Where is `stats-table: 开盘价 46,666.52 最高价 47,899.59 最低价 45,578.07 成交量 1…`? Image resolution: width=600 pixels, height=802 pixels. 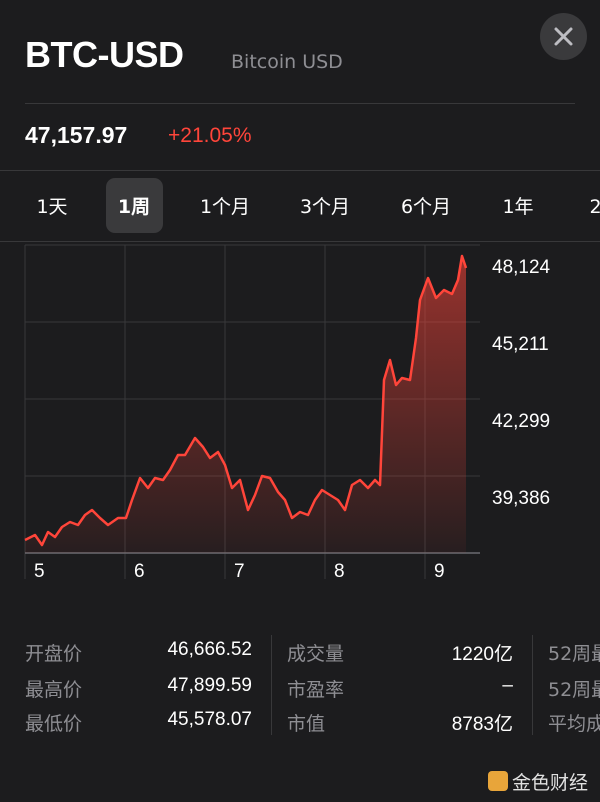
stats-table: 开盘价 46,666.52 最高价 47,899.59 最低价 45,578.07 成交量 1… is located at coordinates (300, 685).